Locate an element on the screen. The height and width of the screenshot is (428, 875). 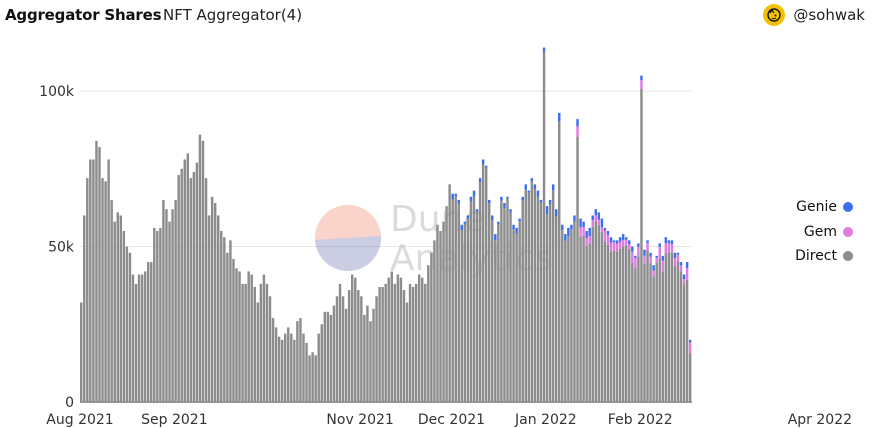
legend-label: Genie is located at coordinates (816, 207).